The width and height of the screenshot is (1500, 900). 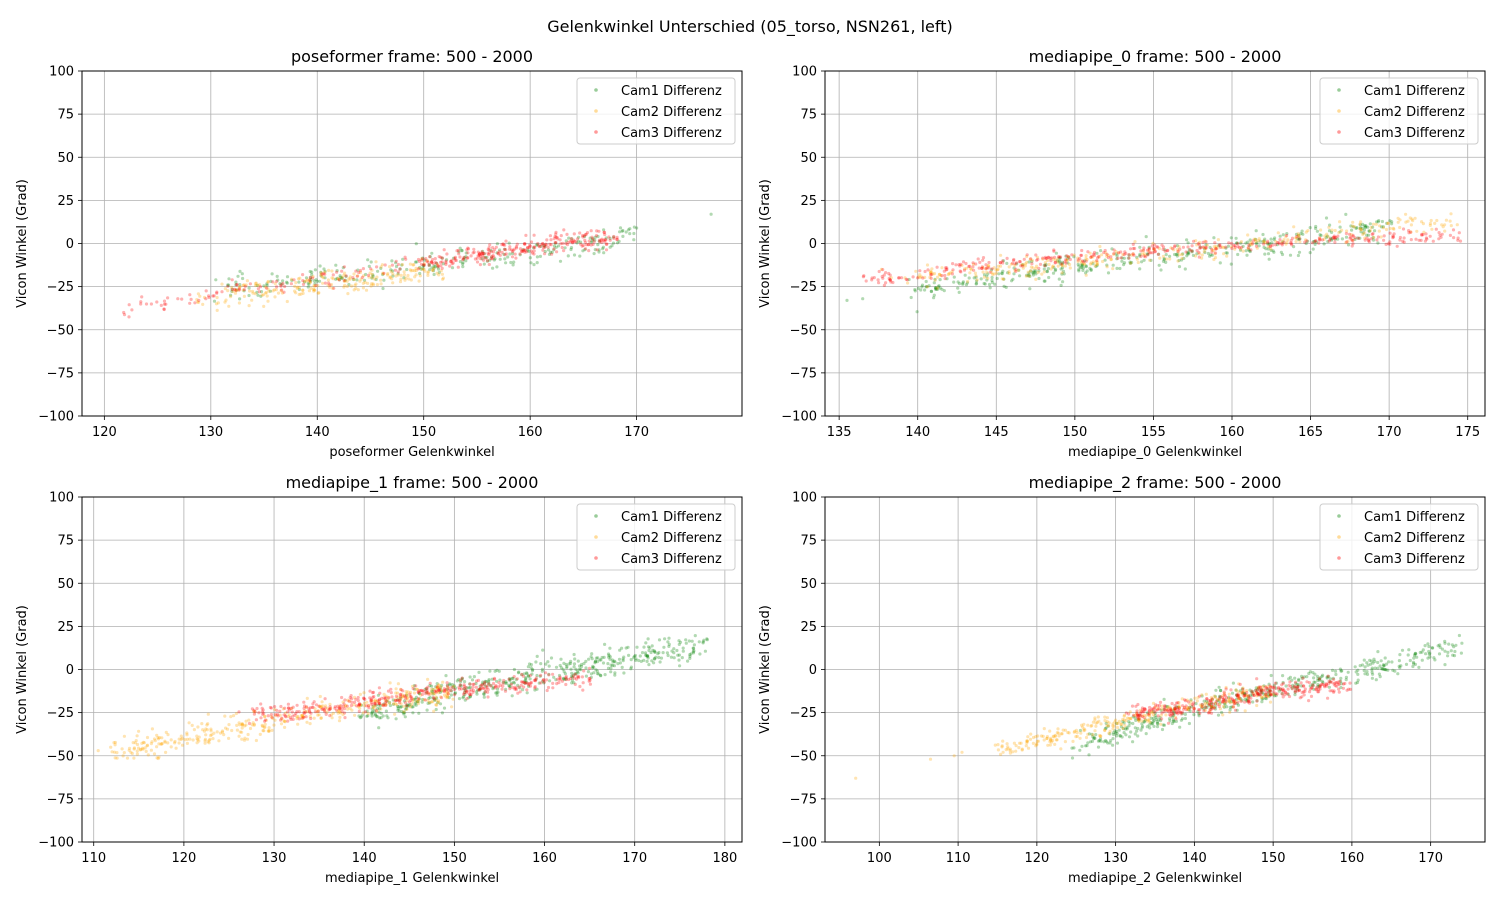 I want to click on x-tick-label: 155, so click(x=1153, y=432).